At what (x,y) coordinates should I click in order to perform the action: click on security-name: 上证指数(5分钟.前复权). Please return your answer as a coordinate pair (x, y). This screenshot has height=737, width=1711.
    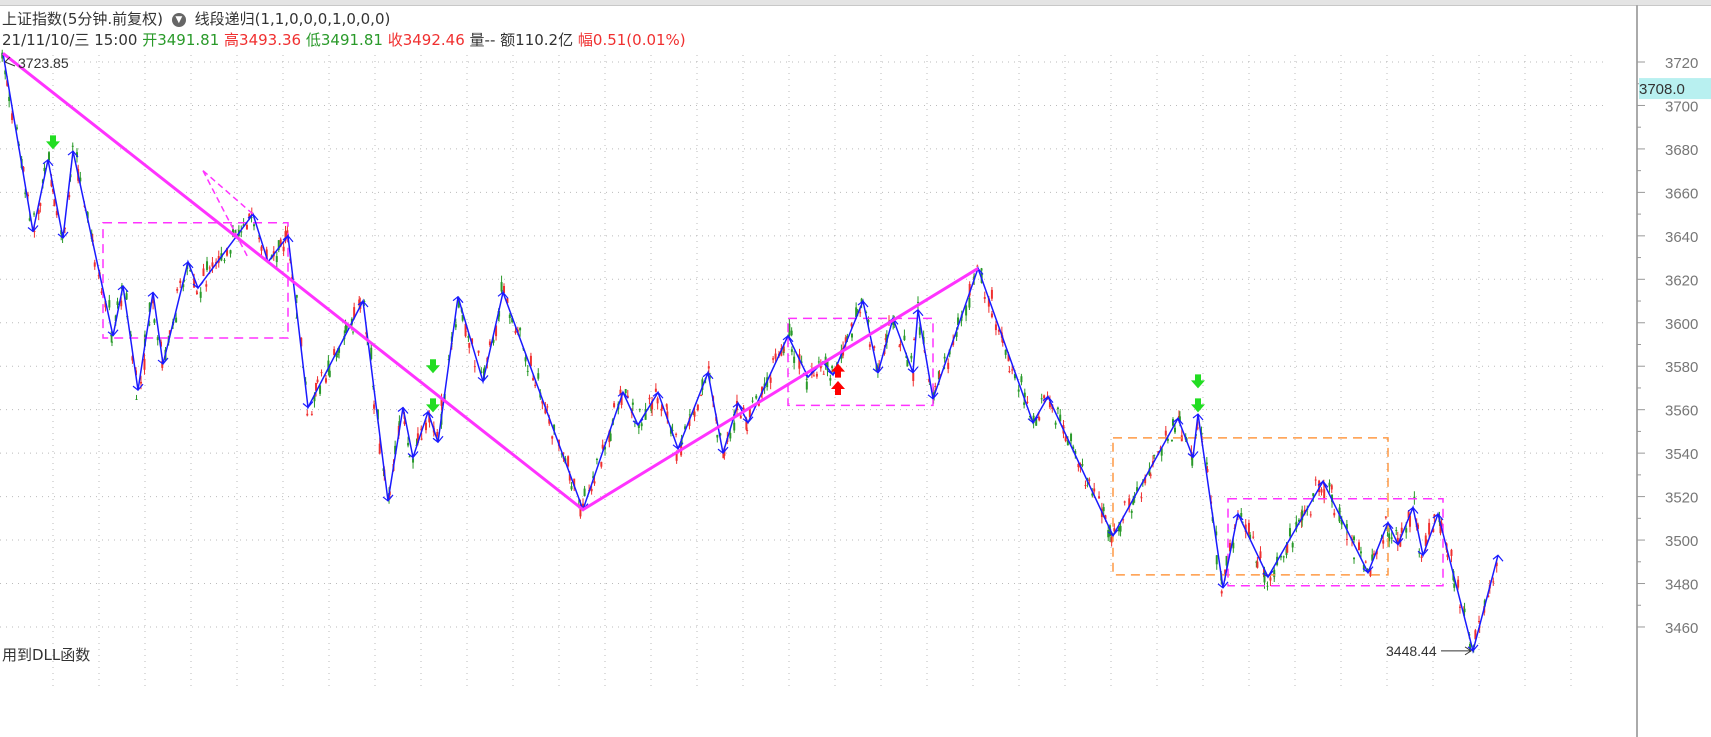
    Looking at the image, I should click on (83, 19).